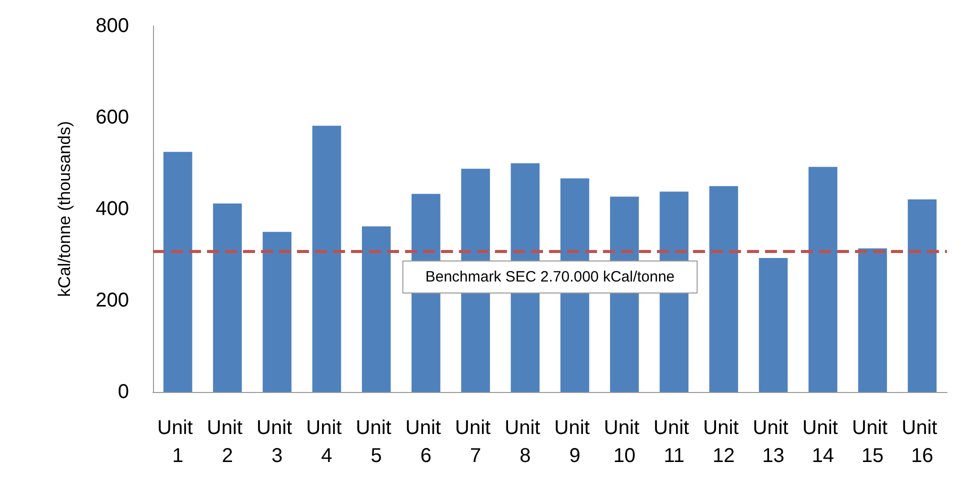 The image size is (963, 479). I want to click on x-tick-label: Unit 5, so click(376, 442).